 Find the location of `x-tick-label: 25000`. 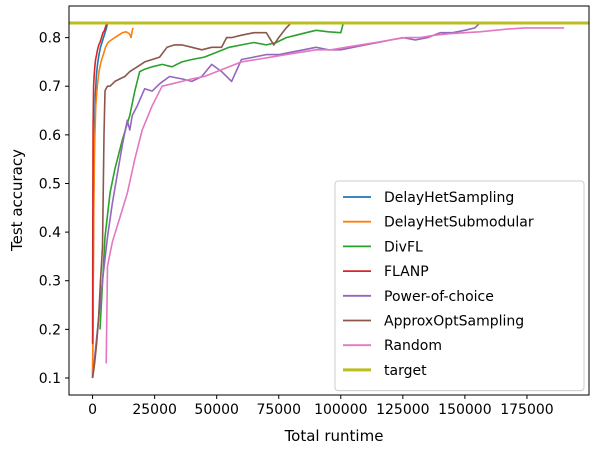

x-tick-label: 25000 is located at coordinates (154, 410).